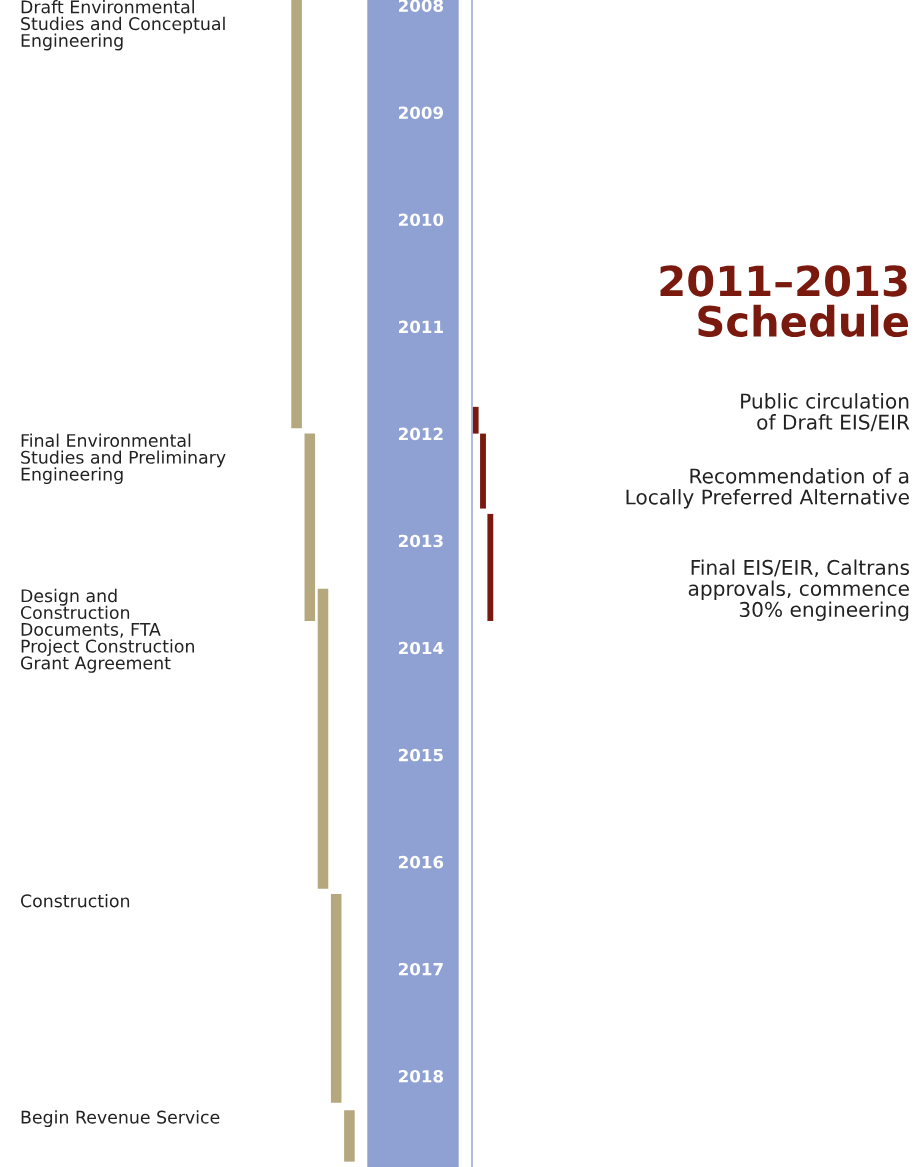 The image size is (915, 1167). Describe the element at coordinates (123, 459) in the screenshot. I see `text: Final Environmental Studies and Preliminary Engineering` at that location.